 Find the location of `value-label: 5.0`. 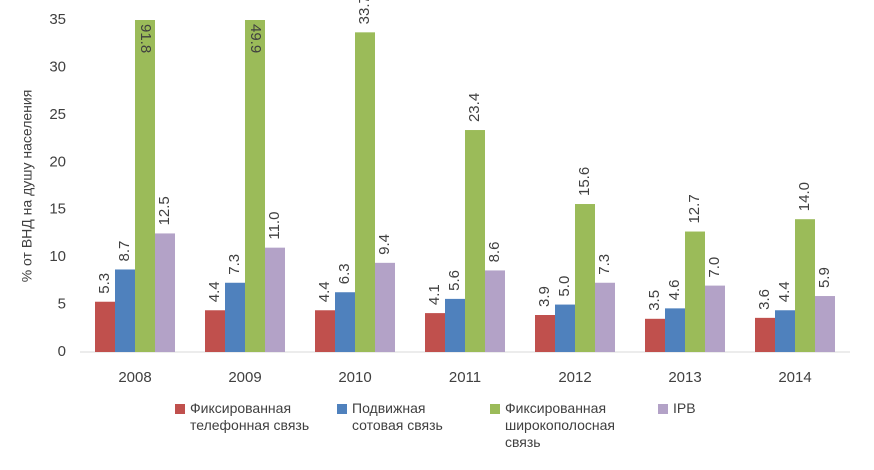

value-label: 5.0 is located at coordinates (564, 286).